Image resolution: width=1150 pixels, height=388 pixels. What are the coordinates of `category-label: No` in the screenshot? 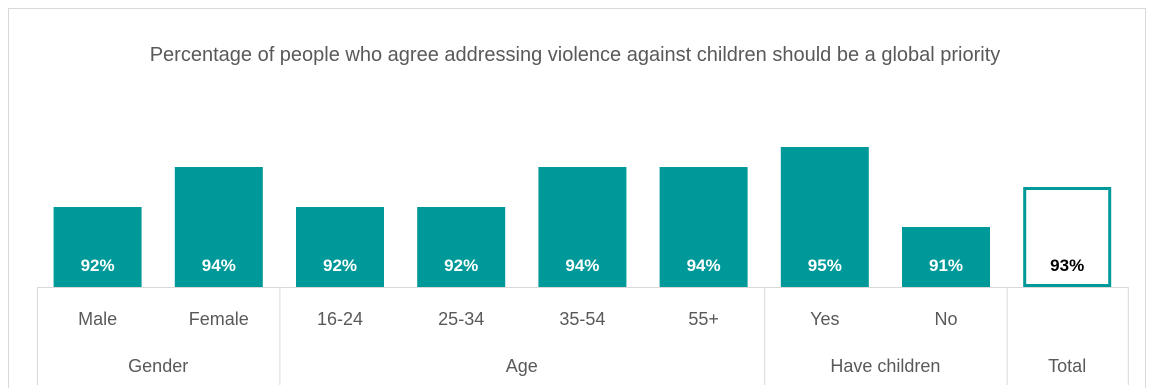 It's located at (945, 319).